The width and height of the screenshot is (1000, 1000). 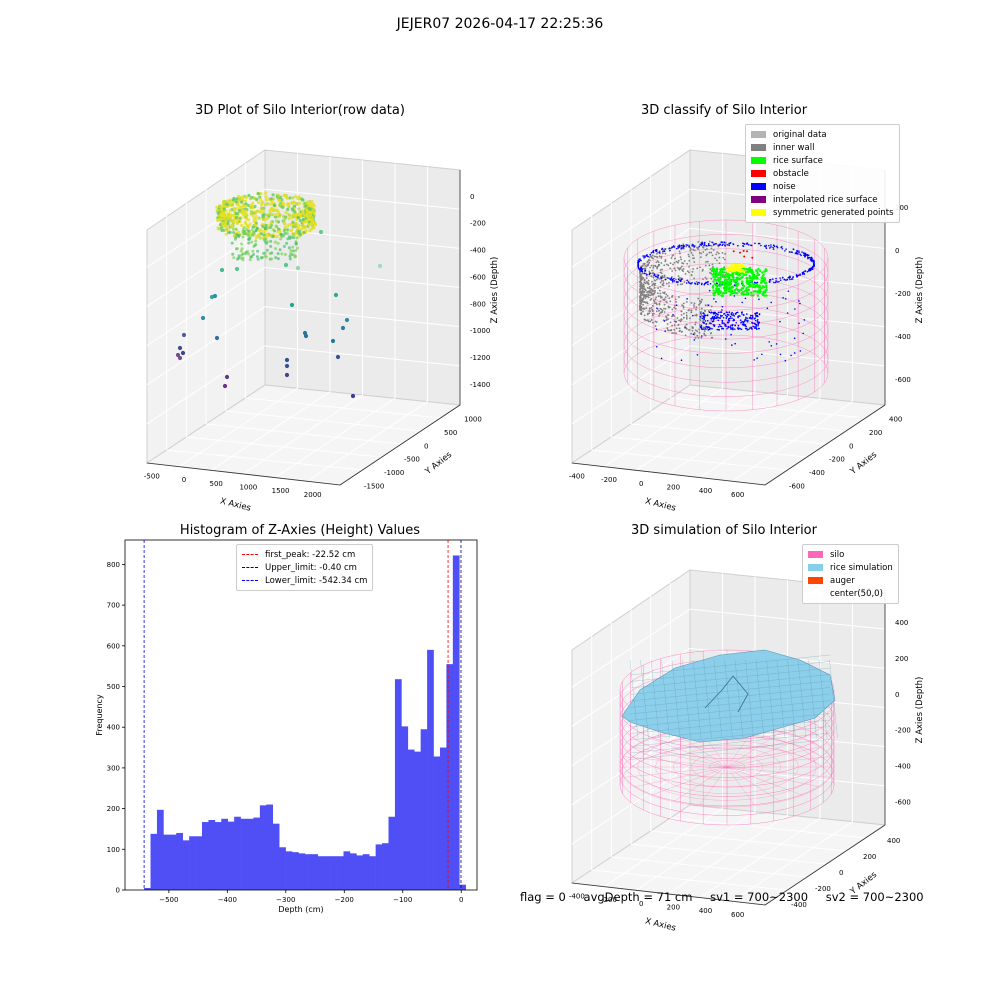 What do you see at coordinates (641, 484) in the screenshot?
I see `classify-x-tick-label: 0` at bounding box center [641, 484].